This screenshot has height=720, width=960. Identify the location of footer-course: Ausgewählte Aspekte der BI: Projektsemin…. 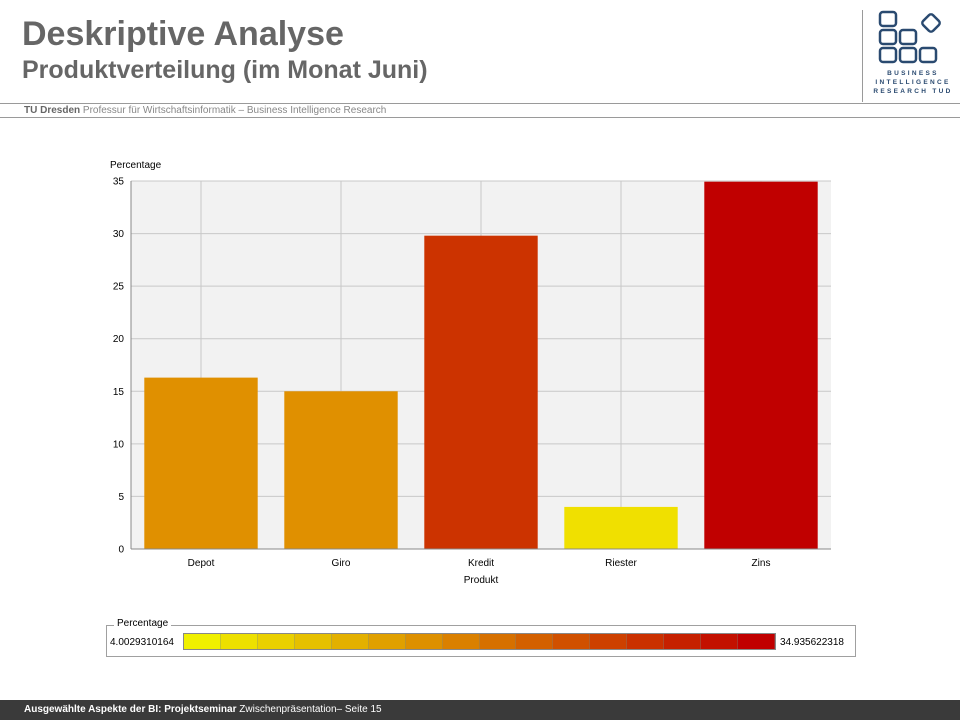
(130, 709).